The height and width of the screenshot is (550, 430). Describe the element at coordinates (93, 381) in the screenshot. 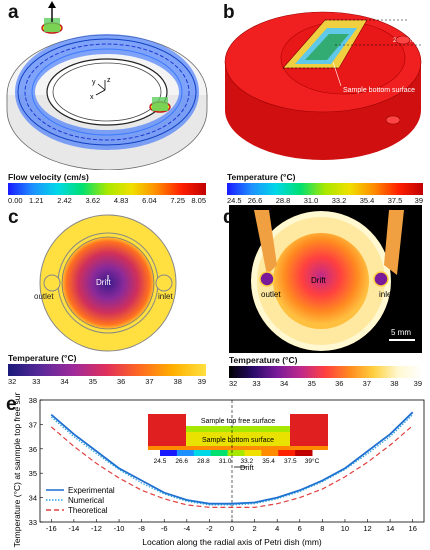

I see `colorbar-tick: 35` at that location.